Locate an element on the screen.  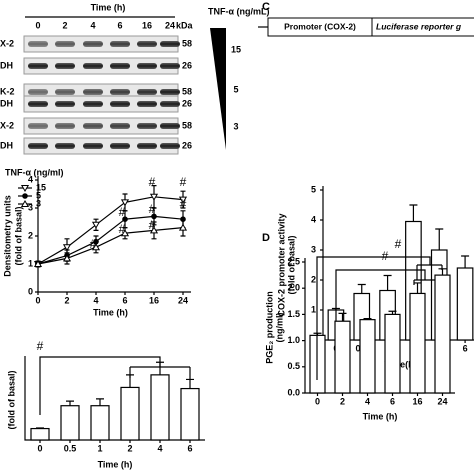
legend-label: 5 is located at coordinates (38, 195).